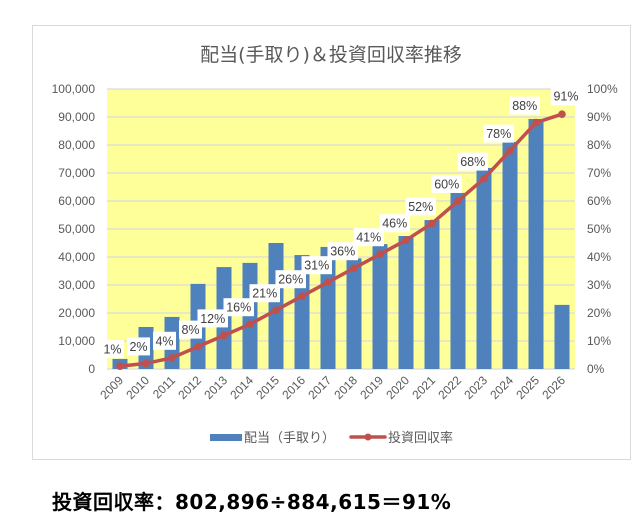 Image resolution: width=641 pixels, height=517 pixels. I want to click on x-axis-tick-label: 2014, so click(241, 387).